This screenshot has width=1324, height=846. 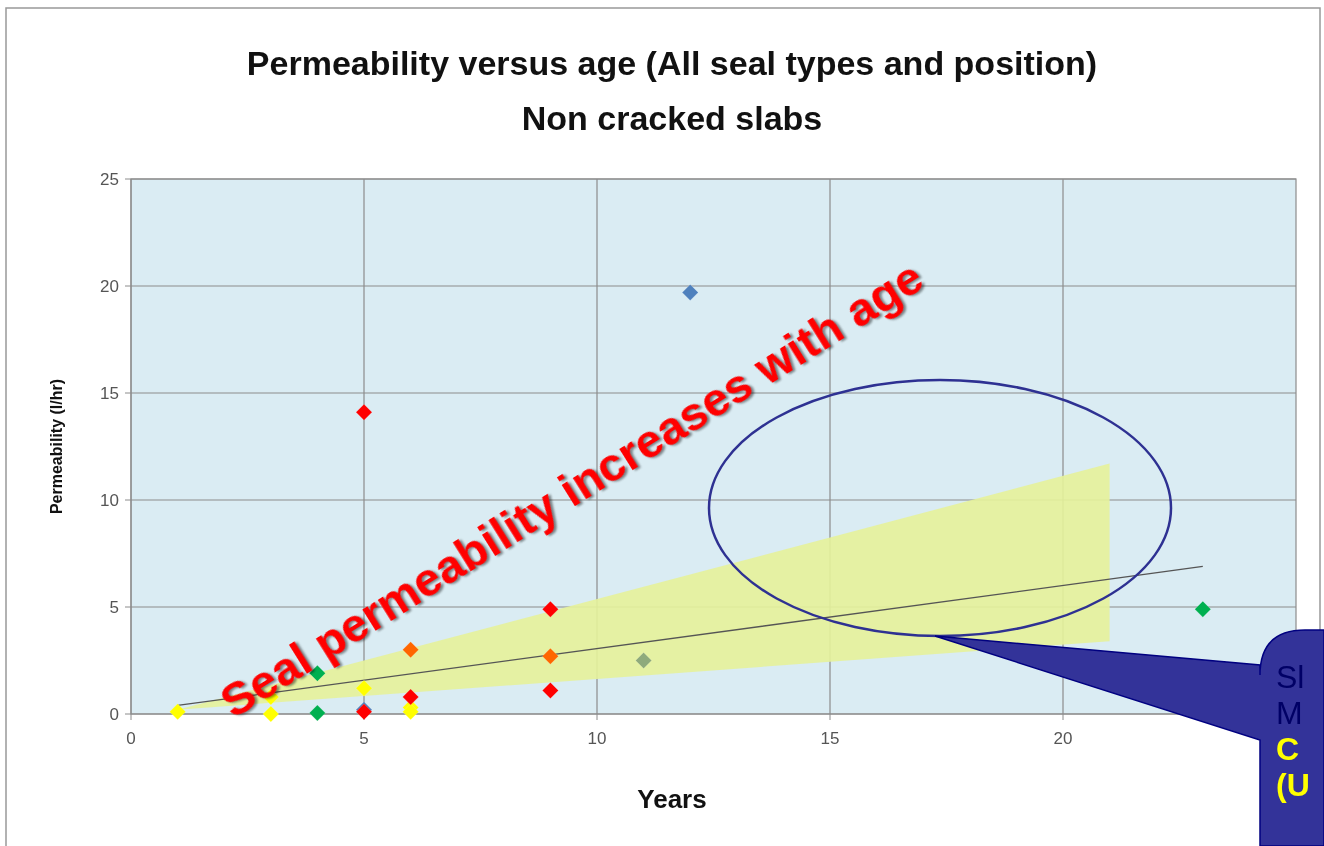 I want to click on chart-subtitle: Non cracked slabs, so click(x=672, y=118).